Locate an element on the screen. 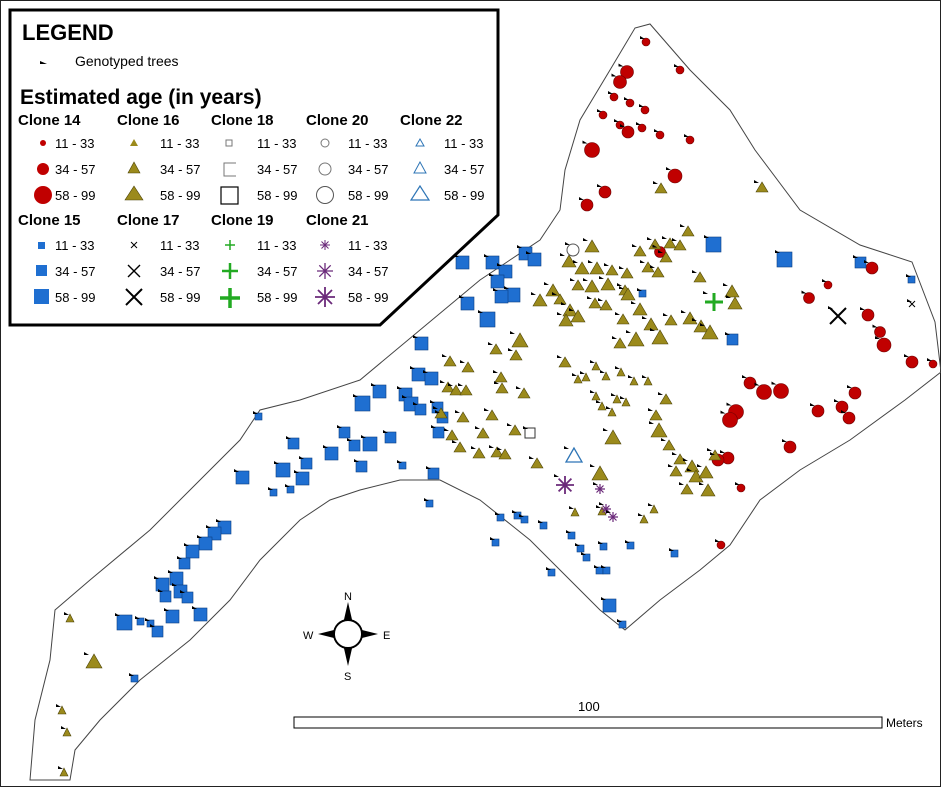  compass-needle-east is located at coordinates (368, 634).